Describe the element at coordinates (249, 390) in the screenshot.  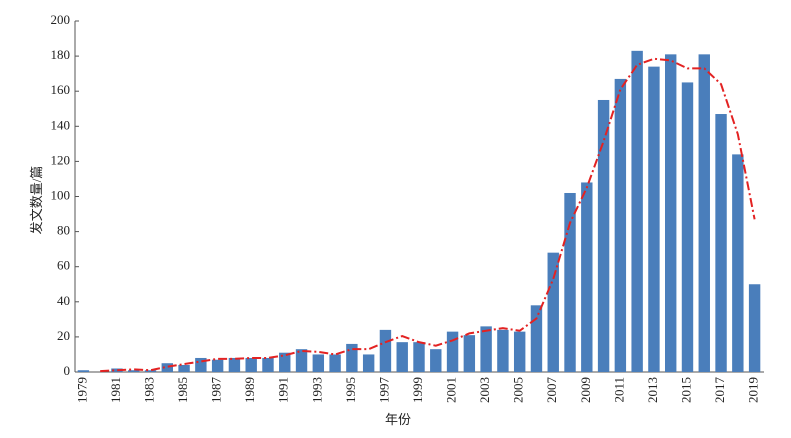
I see `x-tick-label: 1989` at that location.